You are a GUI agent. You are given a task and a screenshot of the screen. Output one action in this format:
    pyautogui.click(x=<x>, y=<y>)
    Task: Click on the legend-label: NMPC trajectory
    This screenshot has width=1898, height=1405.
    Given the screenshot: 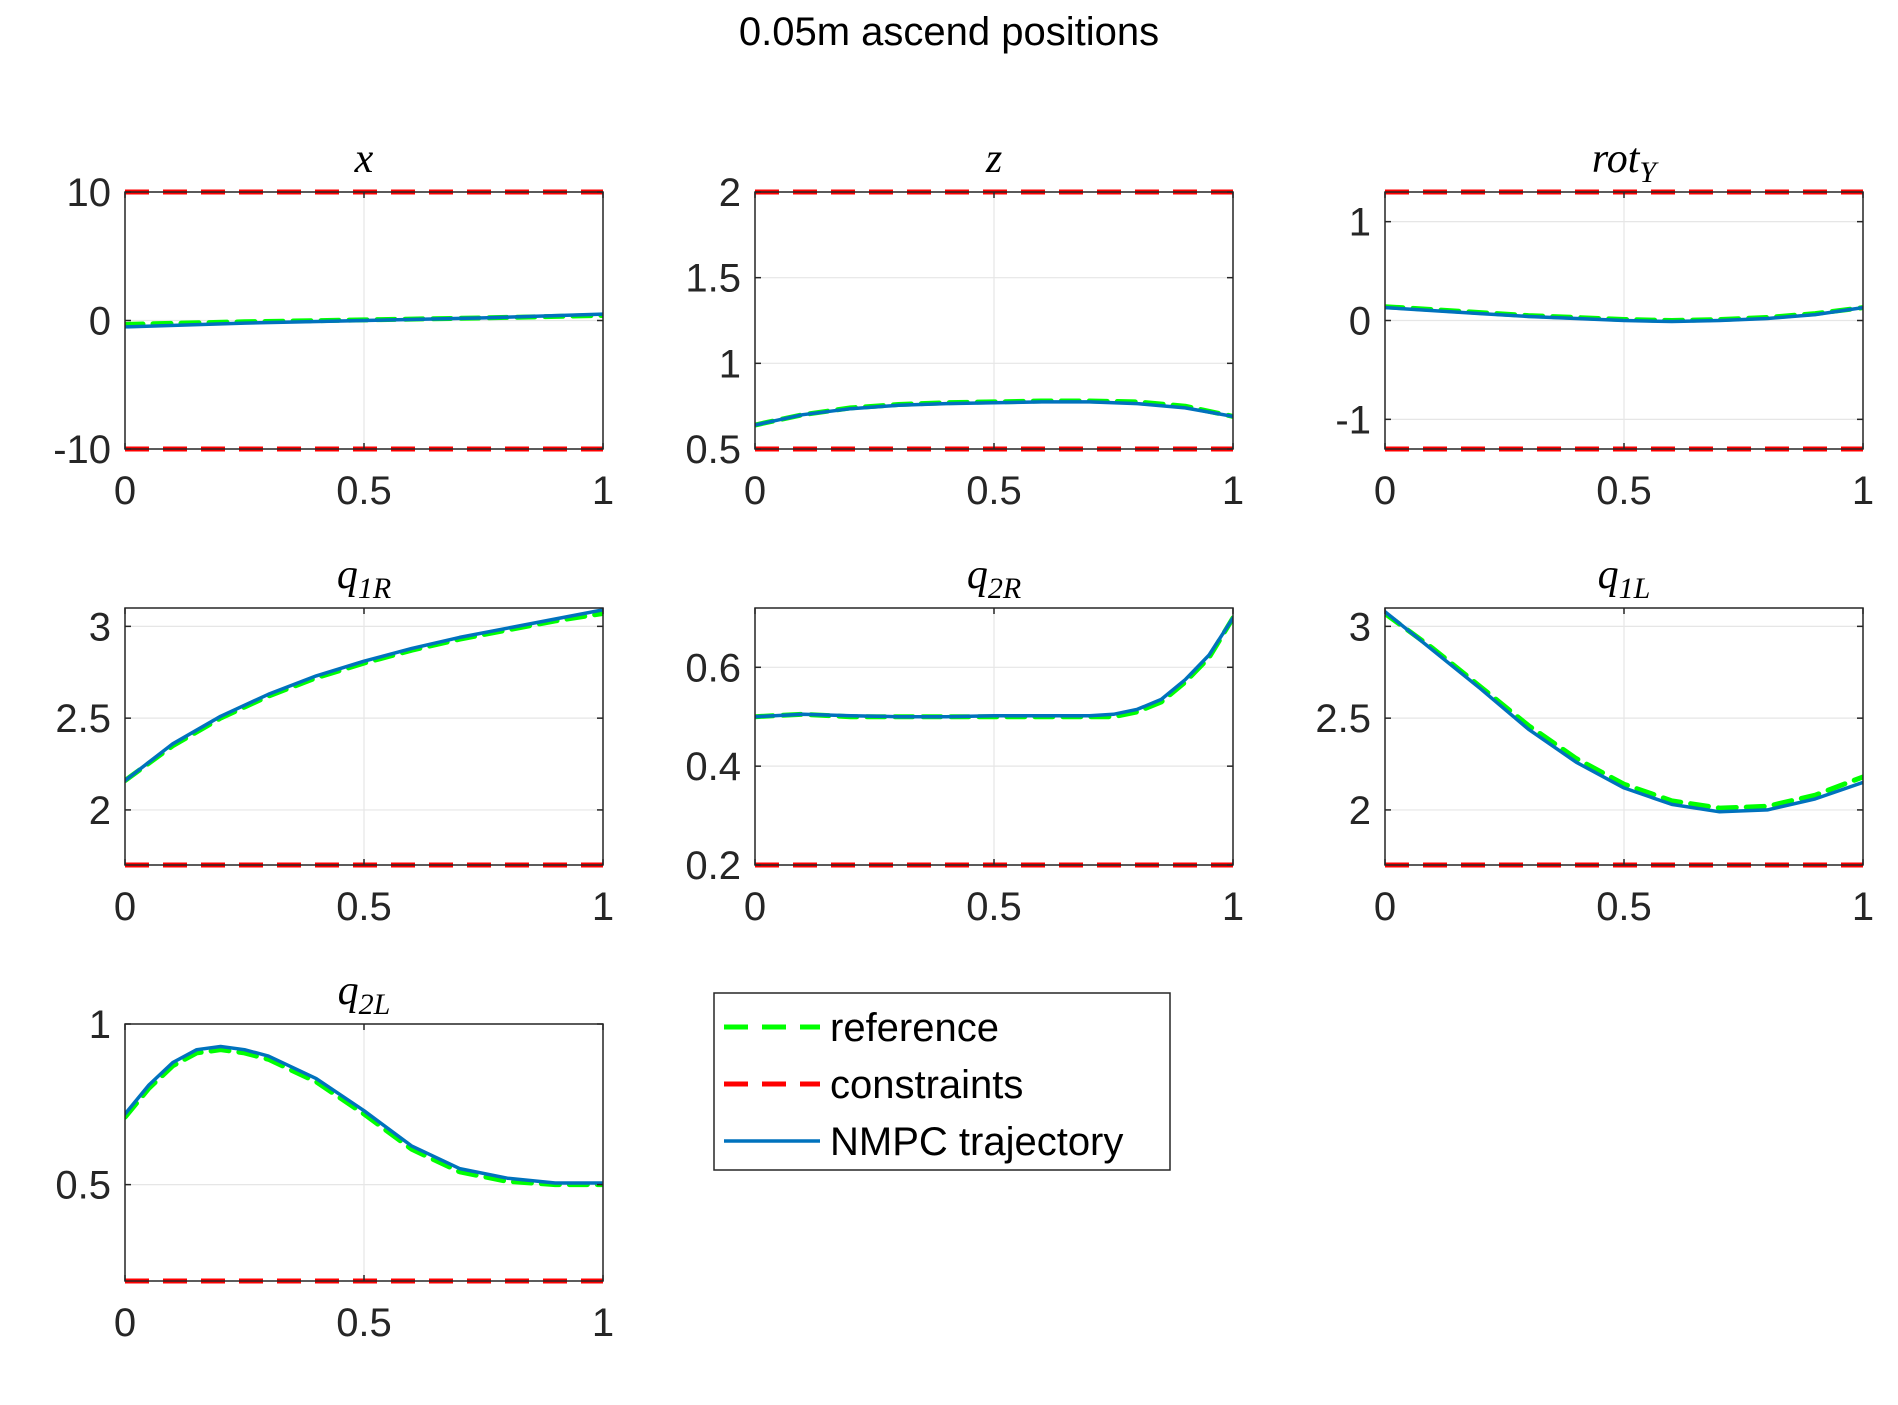 What is the action you would take?
    pyautogui.click(x=976, y=1142)
    